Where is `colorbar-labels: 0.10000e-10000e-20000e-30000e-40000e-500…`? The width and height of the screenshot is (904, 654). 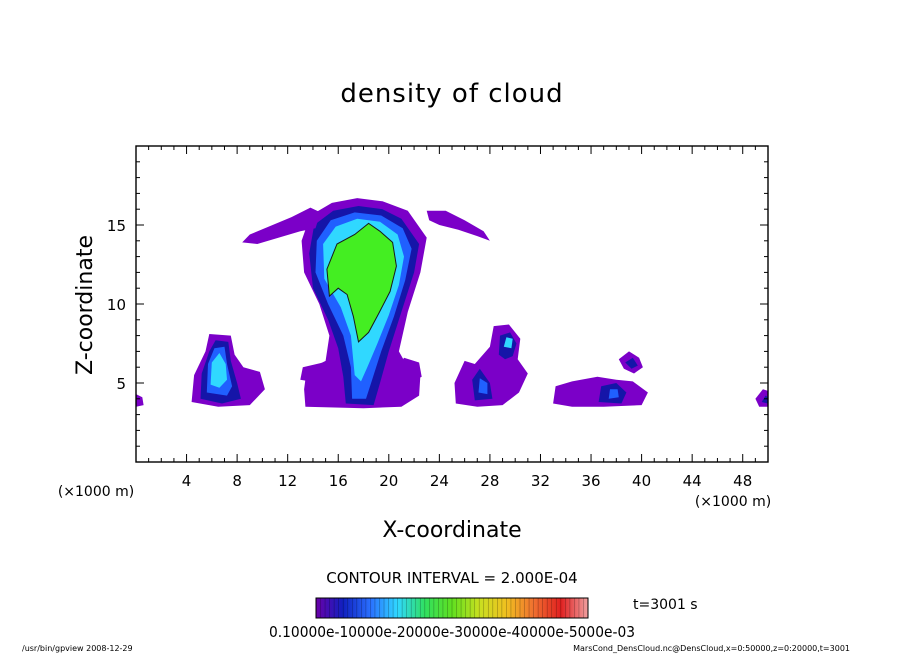
colorbar-labels: 0.10000e-10000e-20000e-30000e-40000e-500… is located at coordinates (452, 632).